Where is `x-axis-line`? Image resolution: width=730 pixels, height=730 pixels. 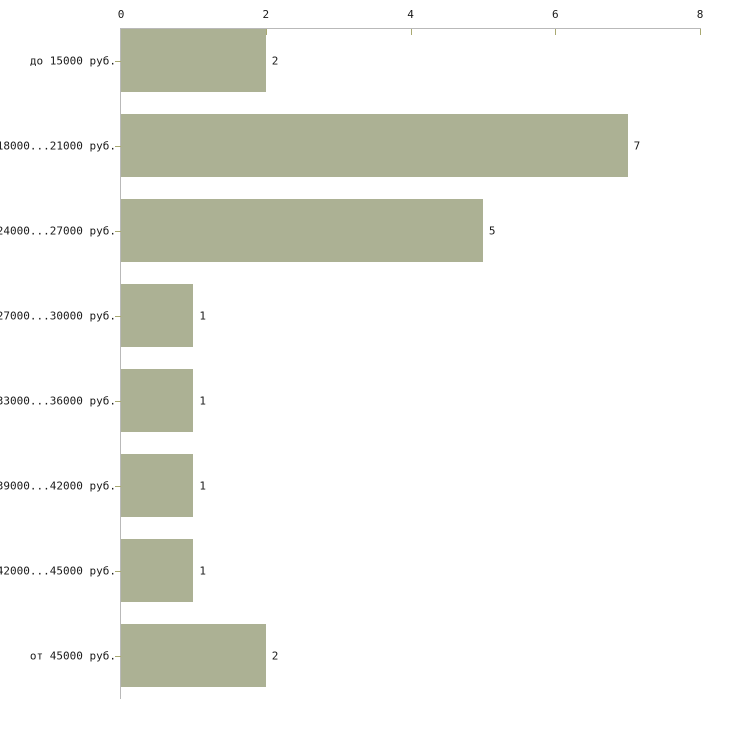
x-axis-line is located at coordinates (411, 28).